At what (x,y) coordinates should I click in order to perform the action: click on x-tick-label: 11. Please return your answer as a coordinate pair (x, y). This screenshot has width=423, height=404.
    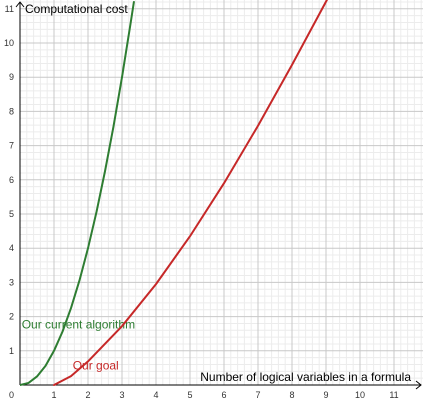
    Looking at the image, I should click on (393, 395).